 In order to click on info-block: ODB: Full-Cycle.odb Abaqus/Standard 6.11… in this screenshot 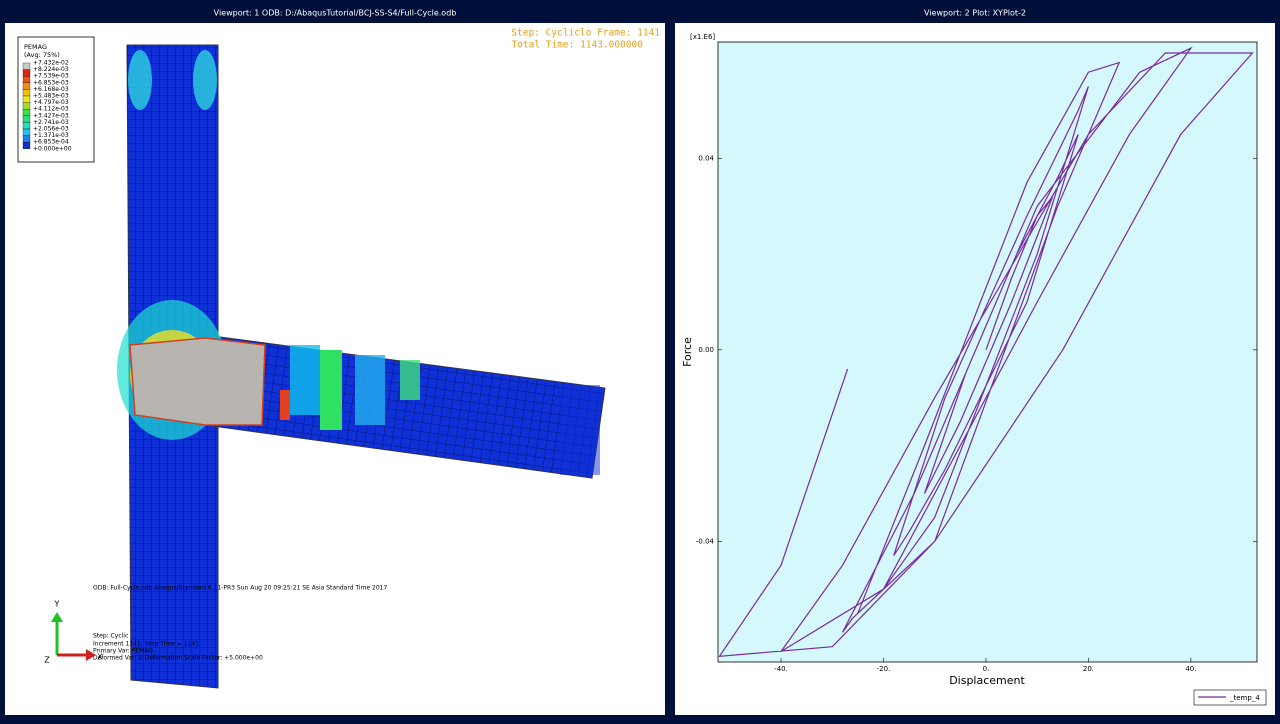, I will do `click(240, 623)`.